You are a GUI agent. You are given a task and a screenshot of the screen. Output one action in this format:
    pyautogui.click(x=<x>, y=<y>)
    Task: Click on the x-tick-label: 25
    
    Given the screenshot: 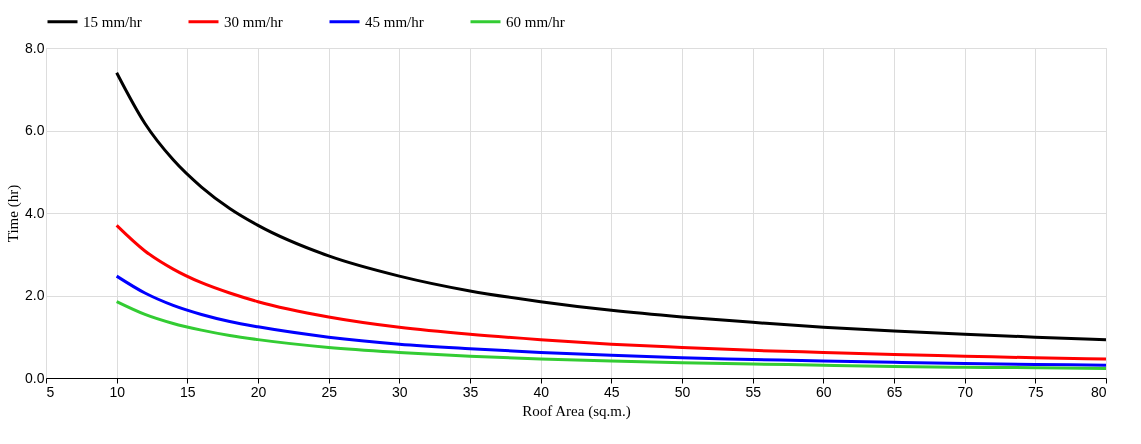 What is the action you would take?
    pyautogui.click(x=329, y=391)
    